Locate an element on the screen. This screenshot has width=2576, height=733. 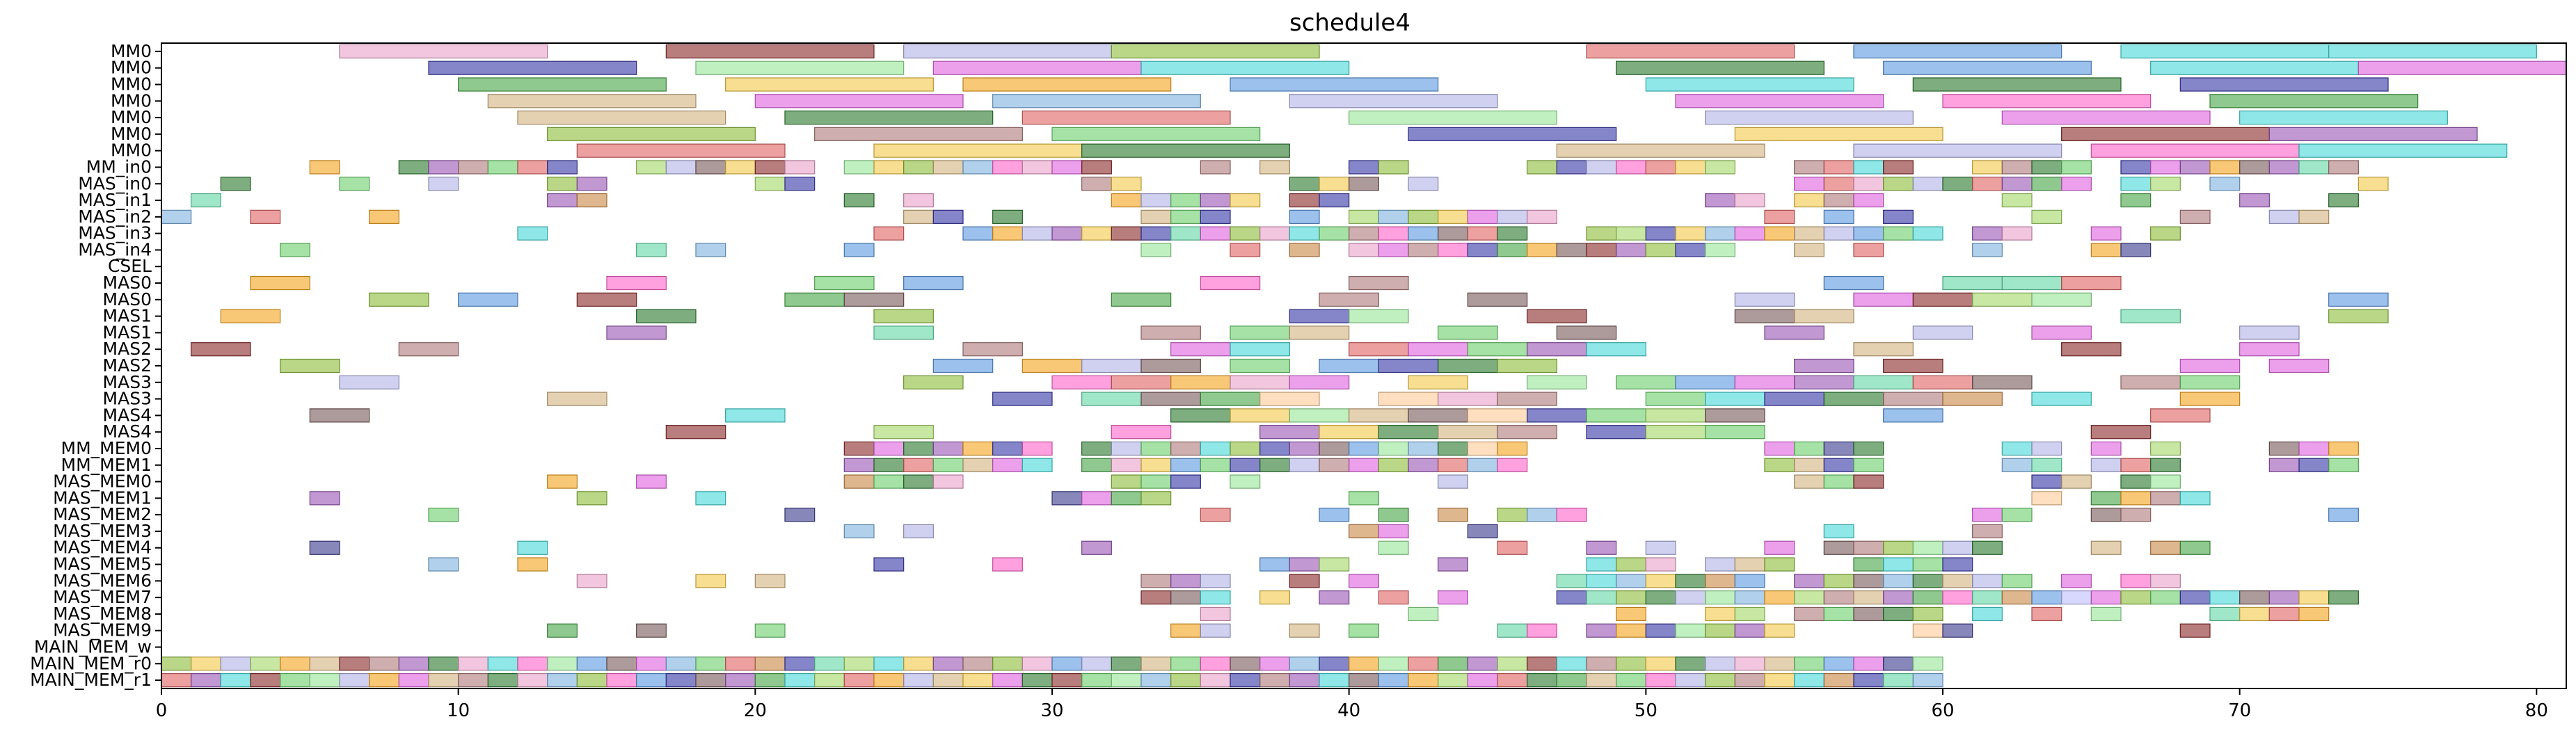
y-tick-label: MAS_in1 is located at coordinates (115, 200).